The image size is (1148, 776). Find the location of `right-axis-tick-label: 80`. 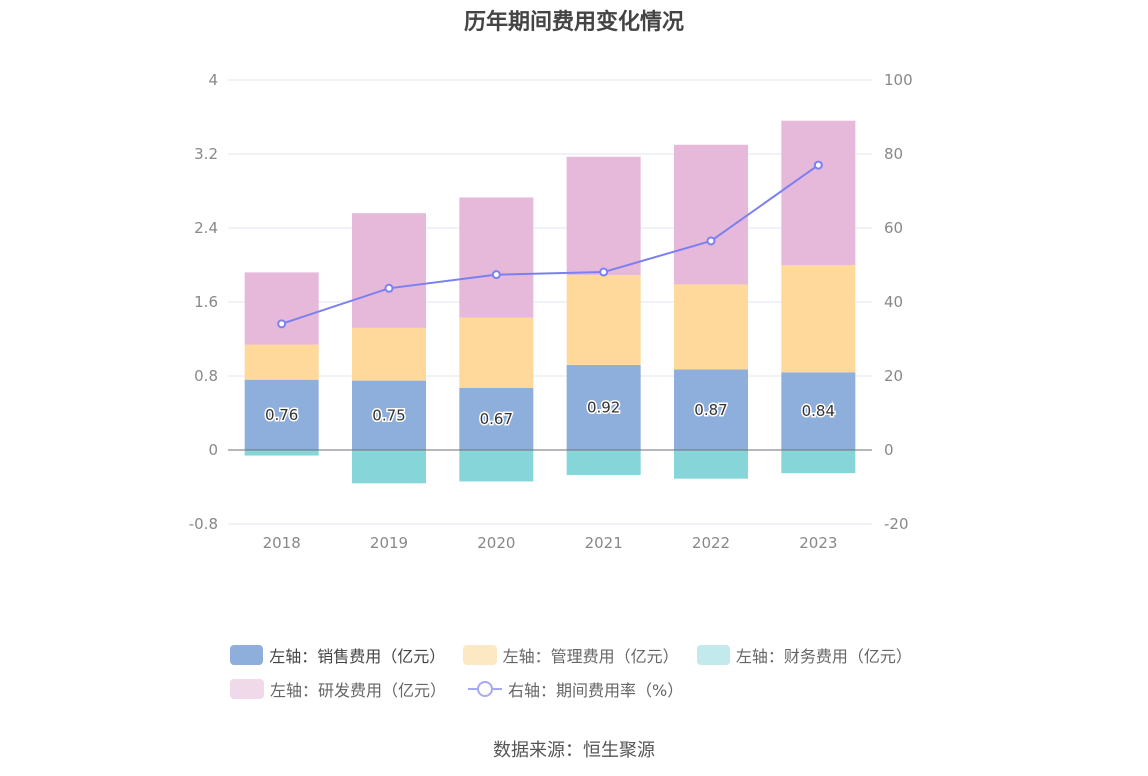

right-axis-tick-label: 80 is located at coordinates (893, 154).